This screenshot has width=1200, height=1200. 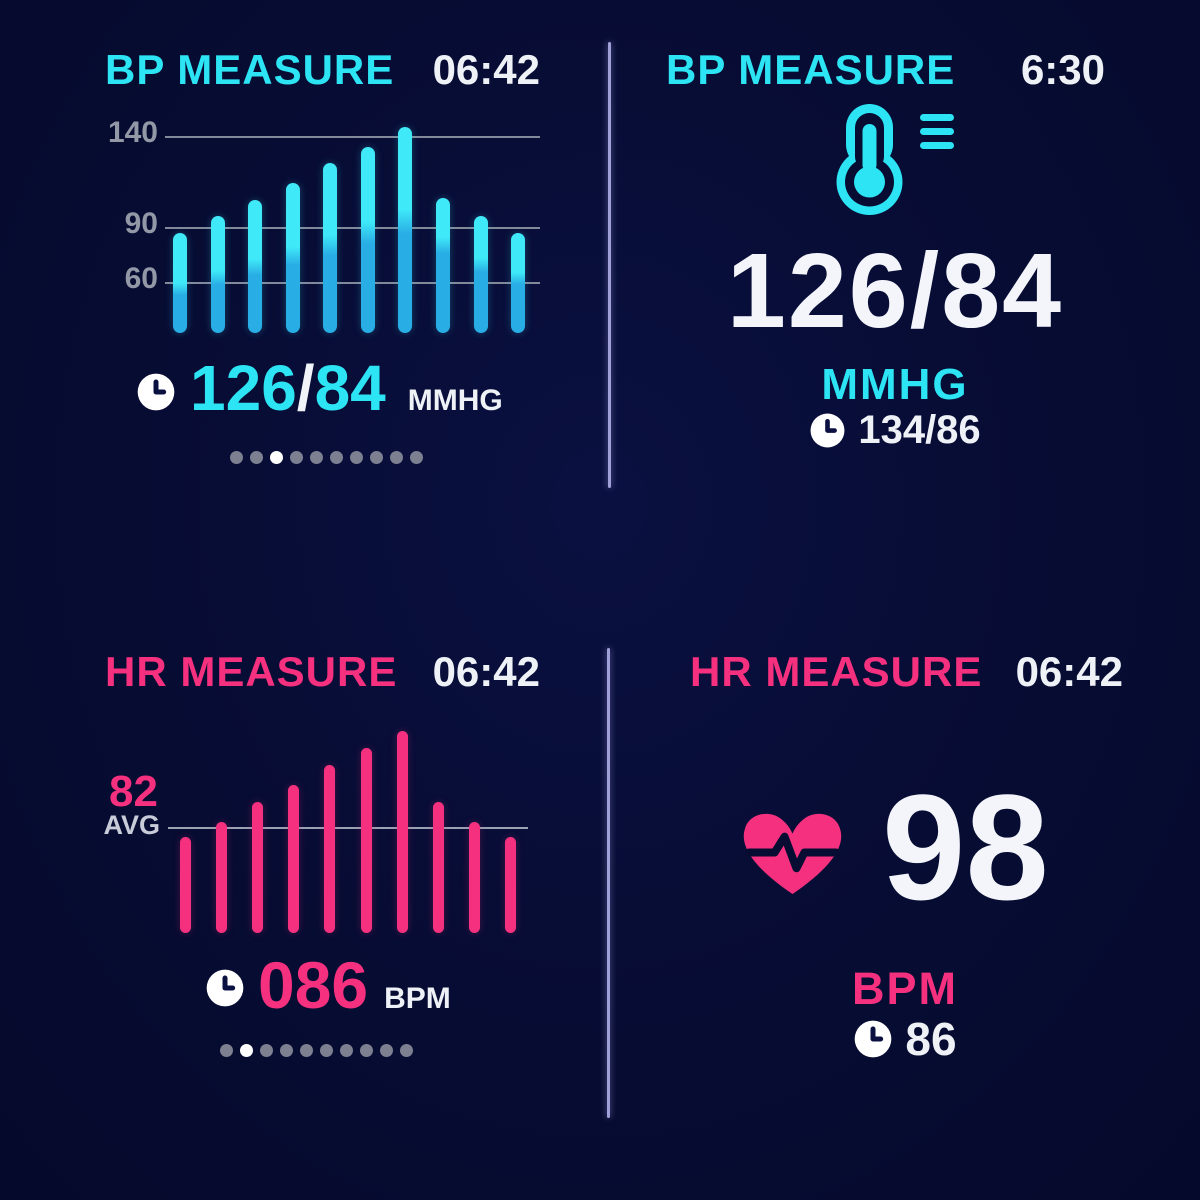 I want to click on hr-value: 98, so click(x=965, y=847).